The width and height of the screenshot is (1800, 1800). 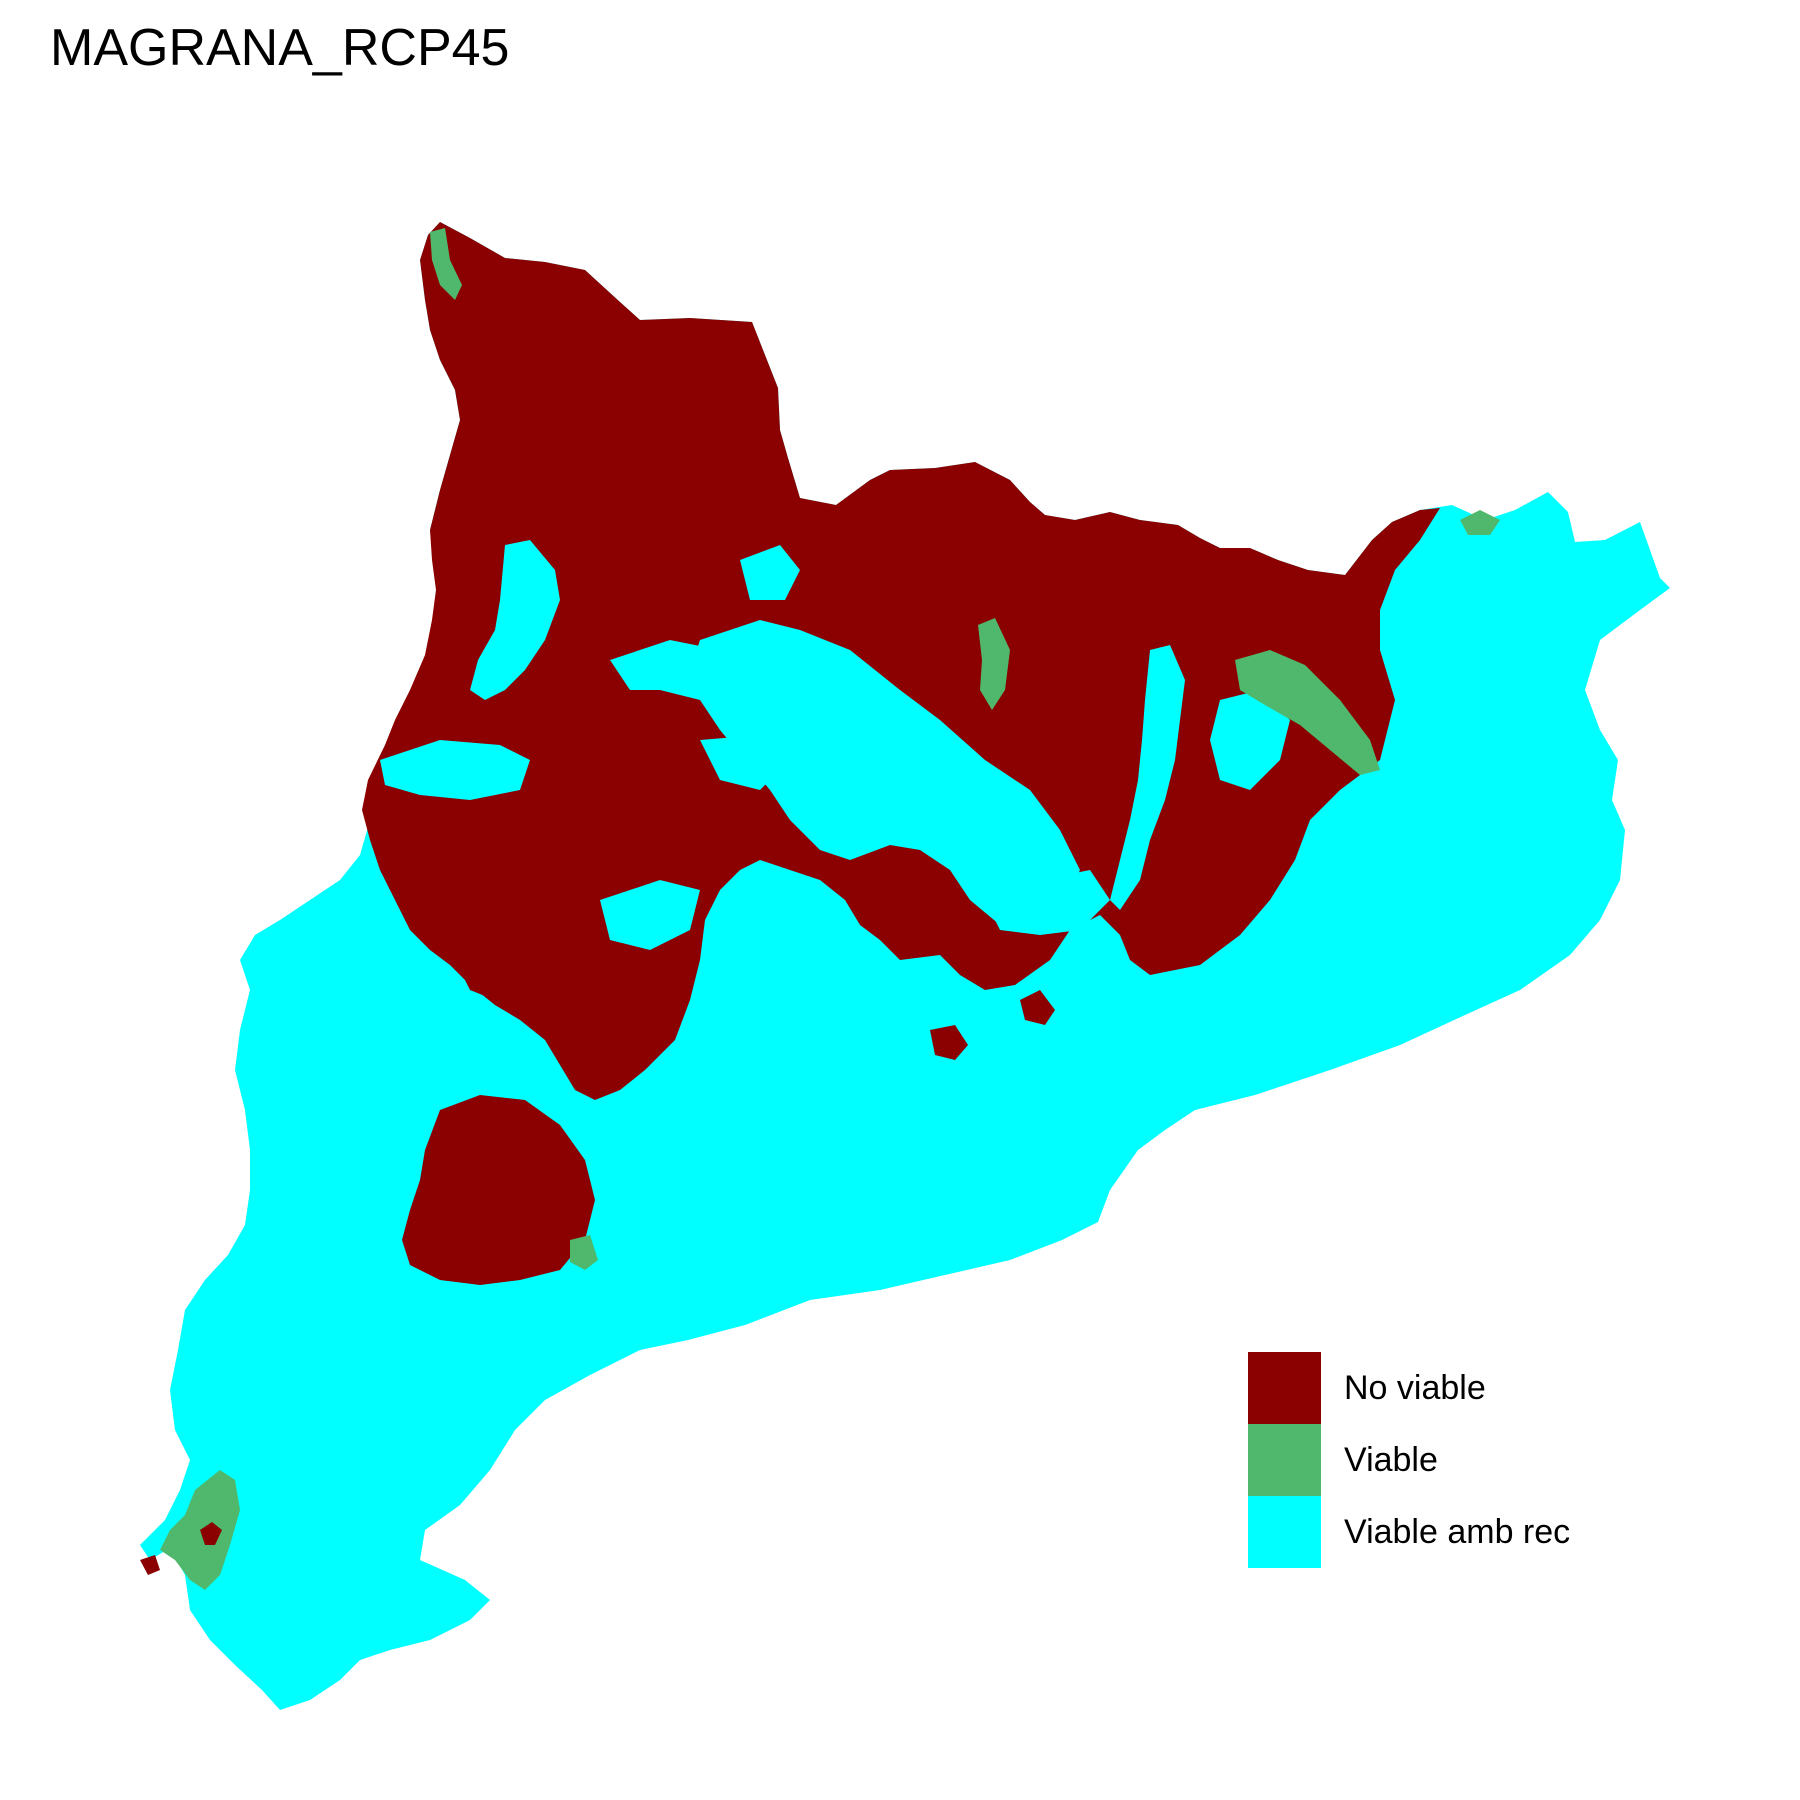 I want to click on region-no-viable-south, so click(x=498, y=1190).